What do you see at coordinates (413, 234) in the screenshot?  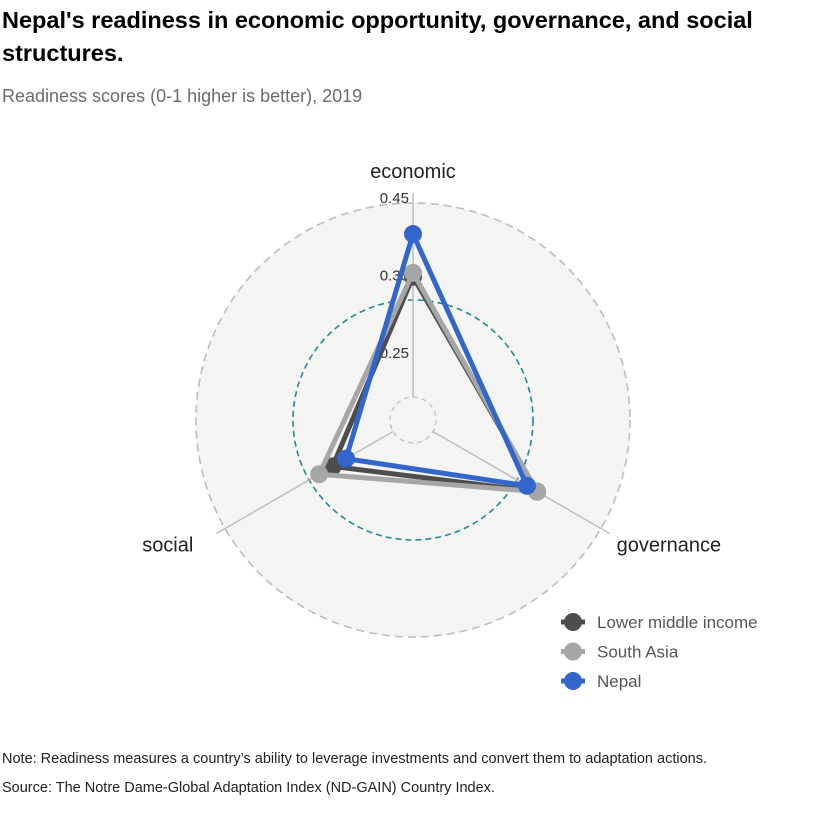 I see `point-nepal-economic` at bounding box center [413, 234].